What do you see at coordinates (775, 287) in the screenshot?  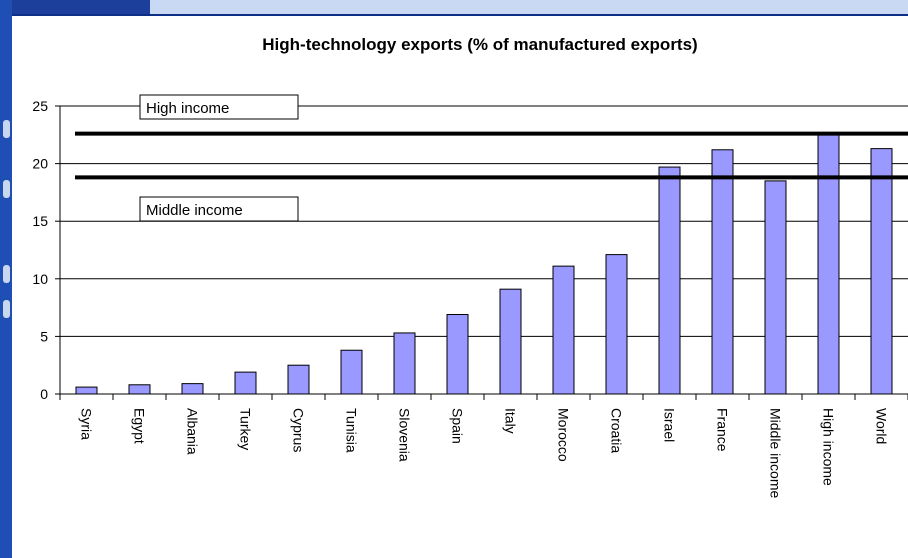 I see `bar-middle-income` at bounding box center [775, 287].